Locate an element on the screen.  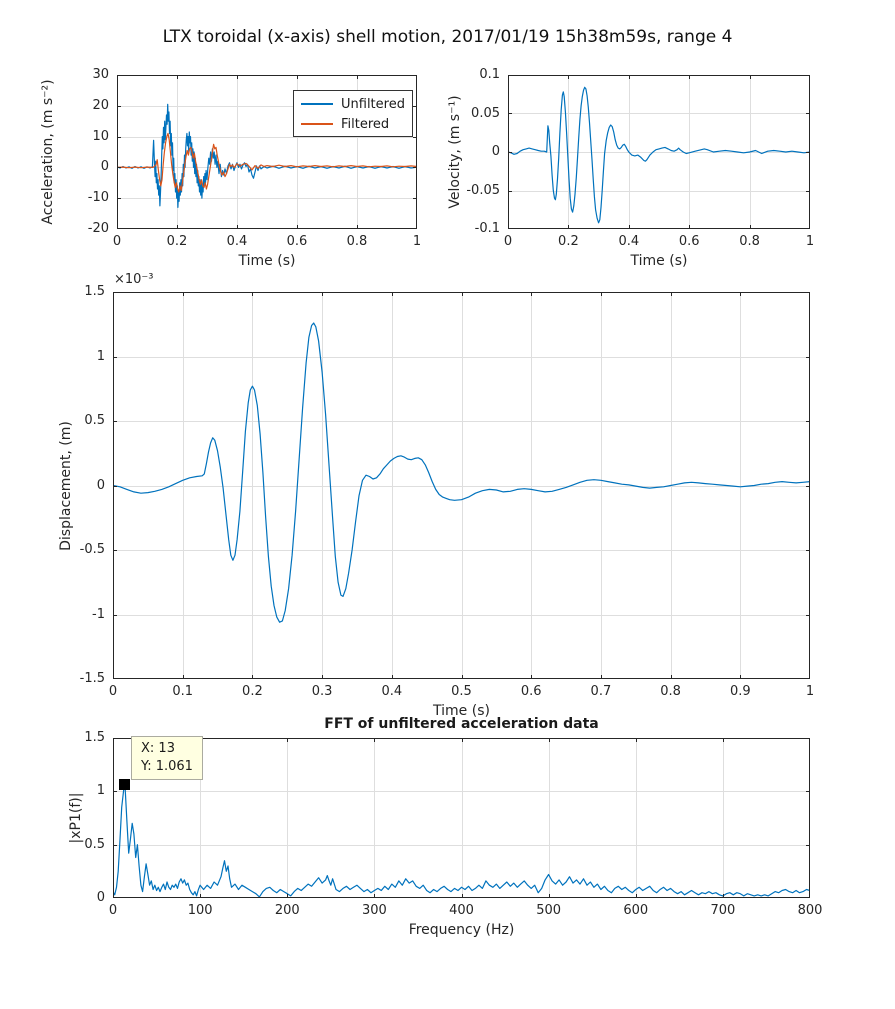
fft-ylabel: |xP1(f)| is located at coordinates (76, 818).